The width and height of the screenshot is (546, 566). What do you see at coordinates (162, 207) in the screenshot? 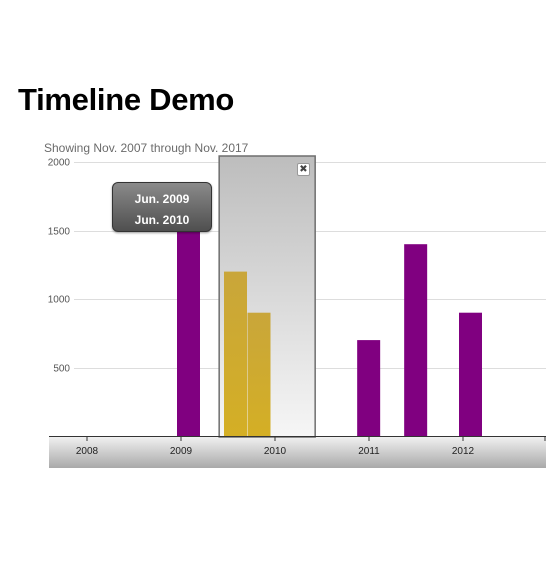
I see `selection-range-tooltip: Jun. 2009 Jun. 2010` at bounding box center [162, 207].